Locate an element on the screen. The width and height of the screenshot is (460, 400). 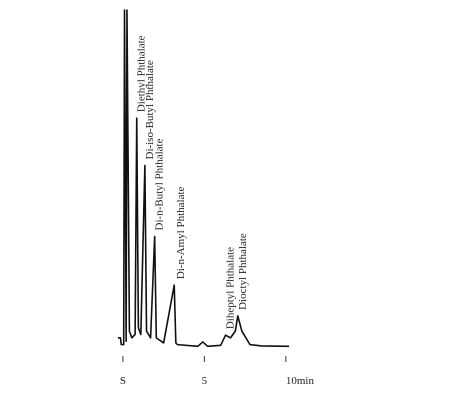
x-tick-label: S is located at coordinates (123, 381).